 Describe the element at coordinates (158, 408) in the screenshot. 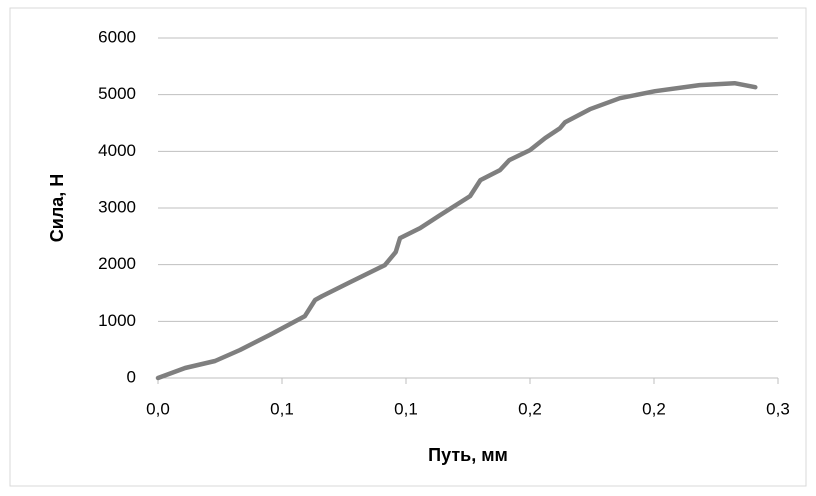

I see `x-tick-label: 0,0` at that location.